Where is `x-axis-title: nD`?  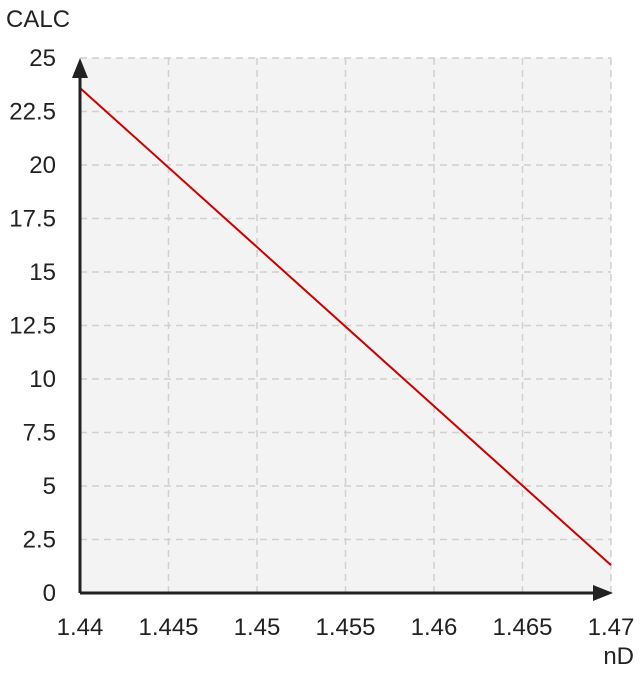
x-axis-title: nD is located at coordinates (618, 656).